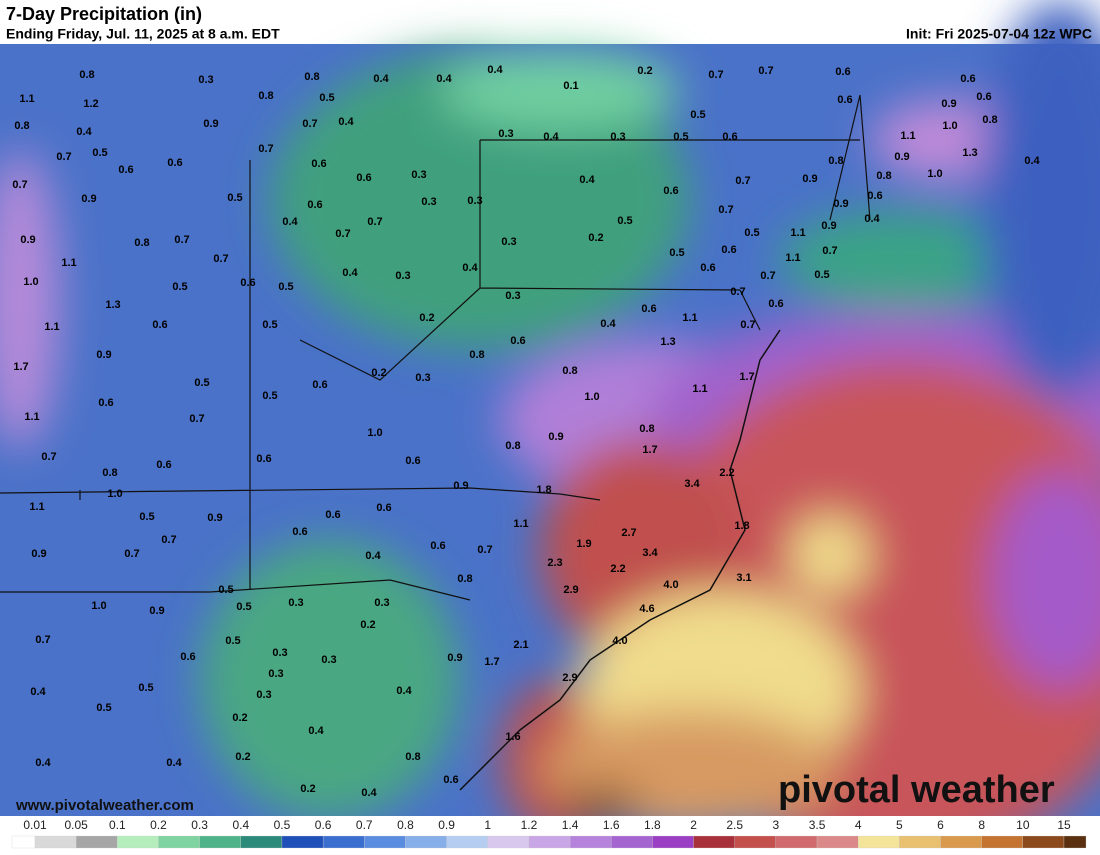 Image resolution: width=1100 pixels, height=855 pixels. Describe the element at coordinates (817, 825) in the screenshot. I see `legend-tick-label: 3.5` at that location.